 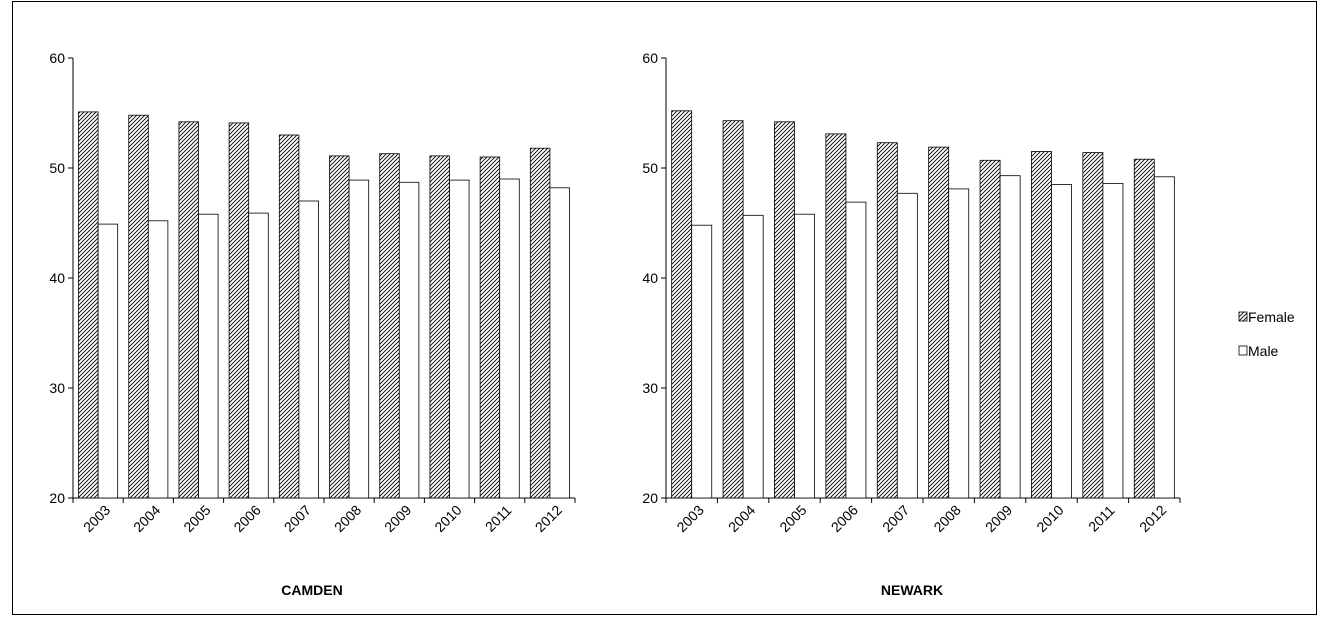 I want to click on legend-item-female: Female, so click(x=1266, y=317).